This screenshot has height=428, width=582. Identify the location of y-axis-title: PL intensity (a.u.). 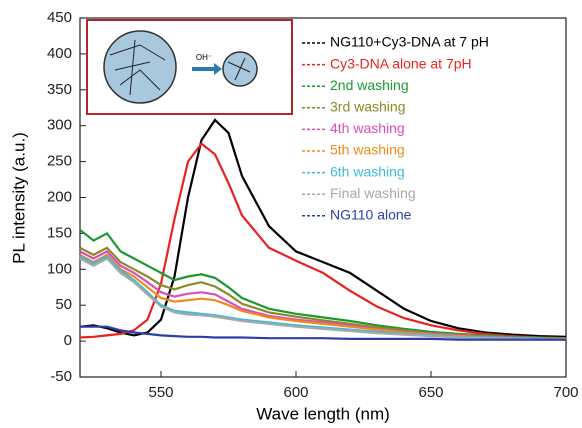
(18, 198).